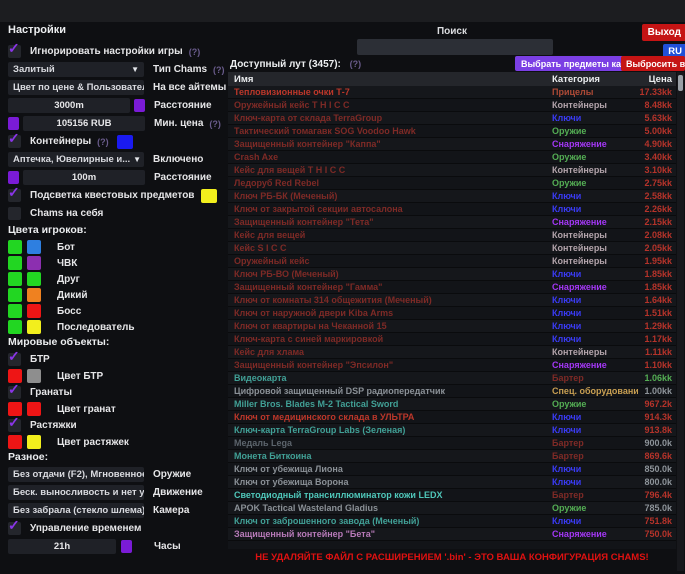 The image size is (685, 574). What do you see at coordinates (660, 79) in the screenshot?
I see `header-price: Цена` at bounding box center [660, 79].